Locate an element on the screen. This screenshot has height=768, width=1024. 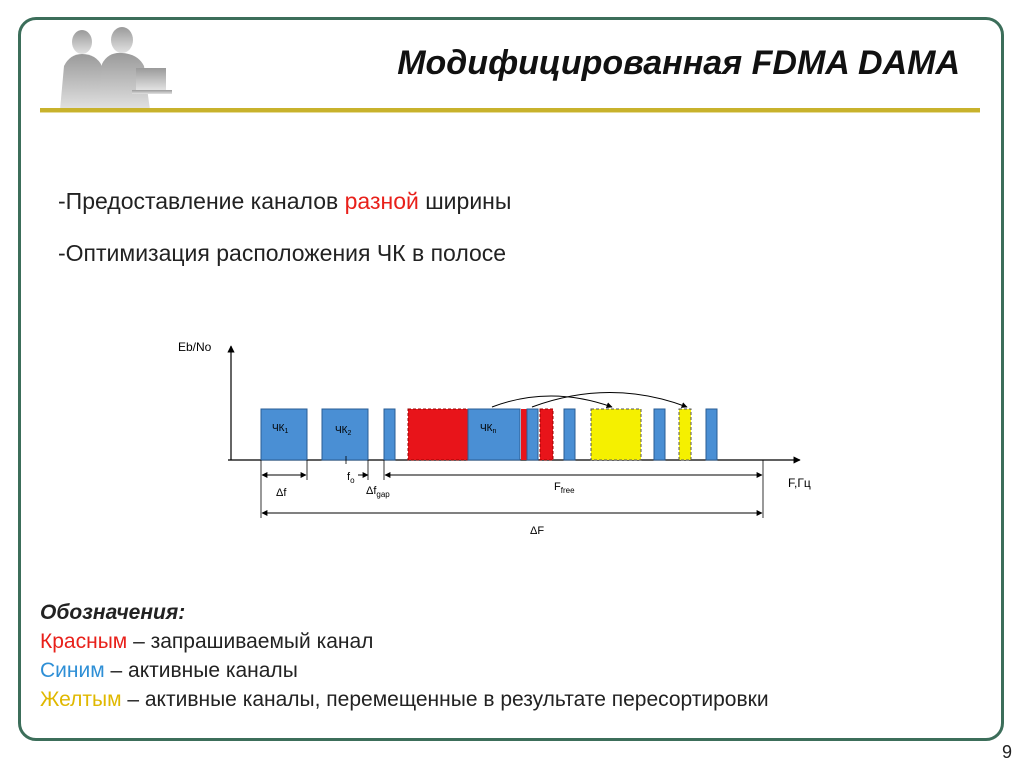
channel-chn is located at coordinates (494, 434).